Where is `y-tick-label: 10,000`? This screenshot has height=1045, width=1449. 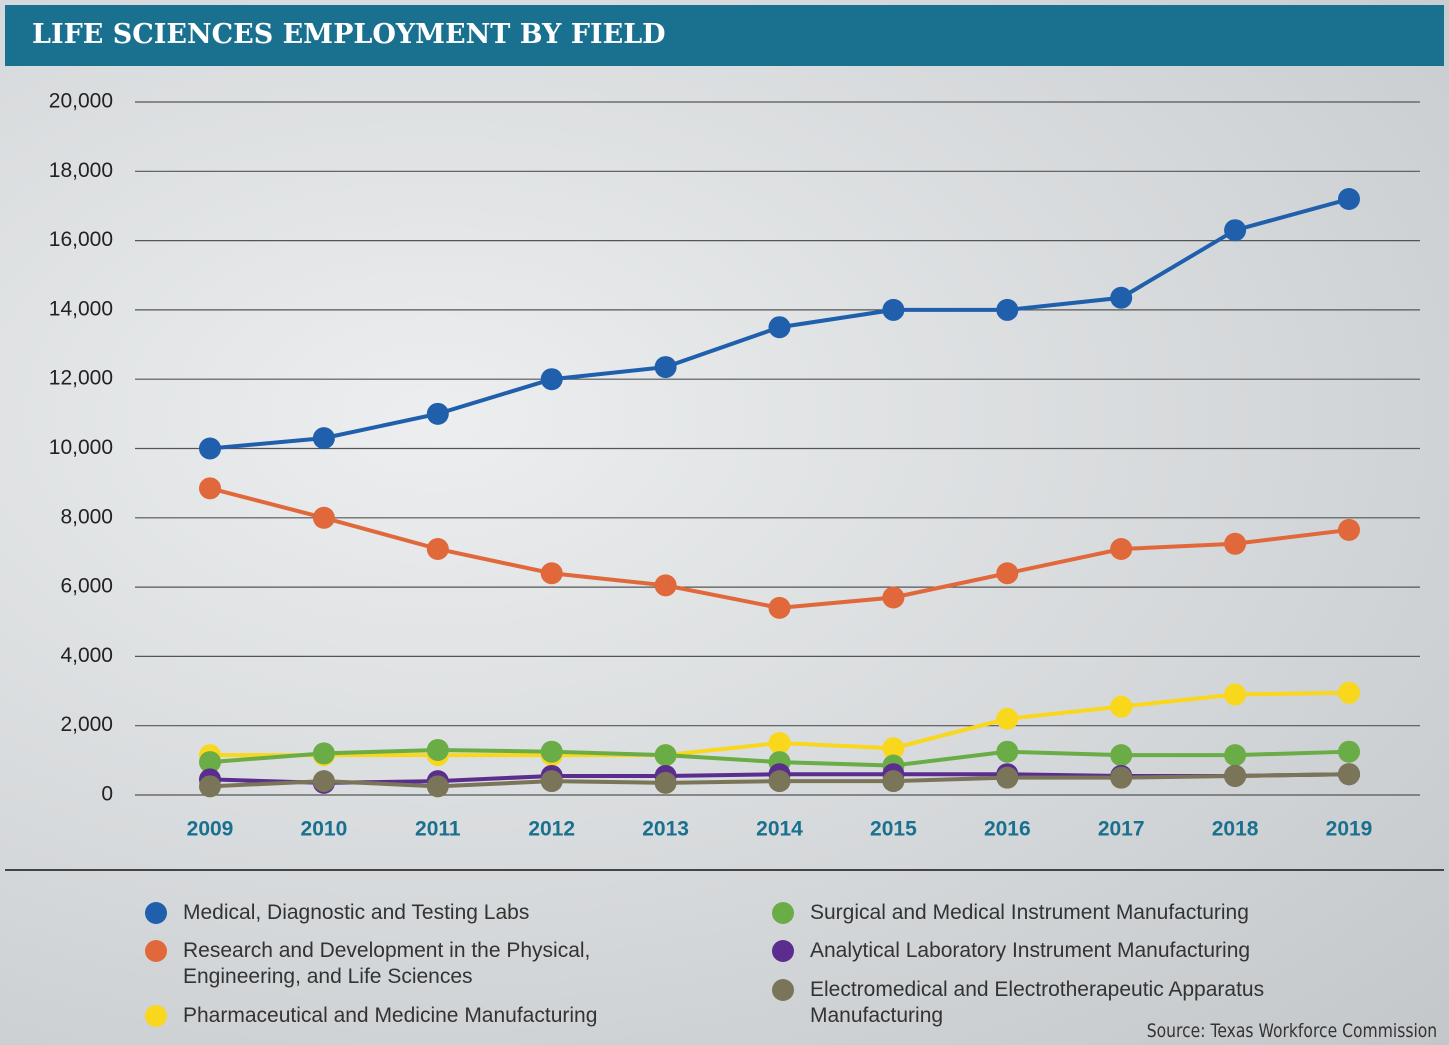
y-tick-label: 10,000 is located at coordinates (81, 447).